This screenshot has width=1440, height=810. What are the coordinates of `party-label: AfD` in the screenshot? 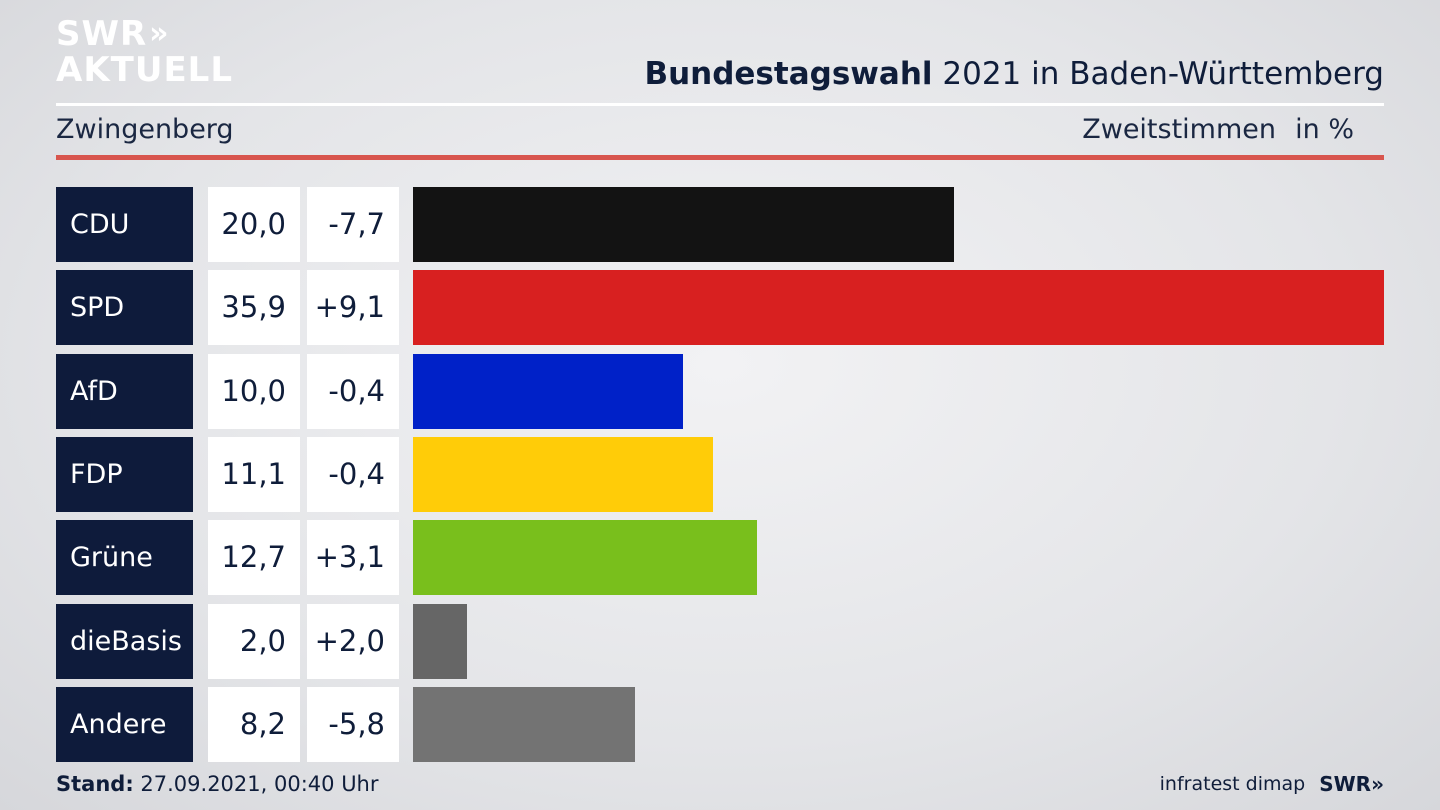 It's located at (124, 391).